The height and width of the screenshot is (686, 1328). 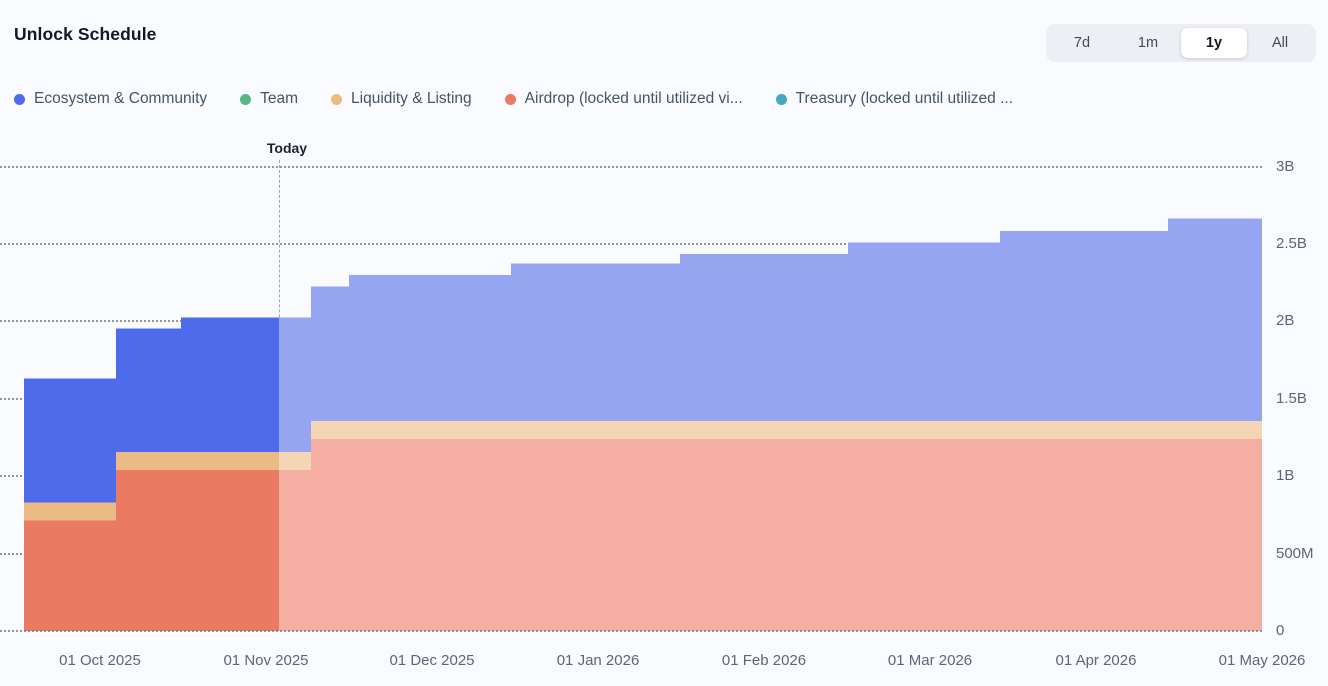 I want to click on y-axis-tick-label: 1B, so click(x=1285, y=476).